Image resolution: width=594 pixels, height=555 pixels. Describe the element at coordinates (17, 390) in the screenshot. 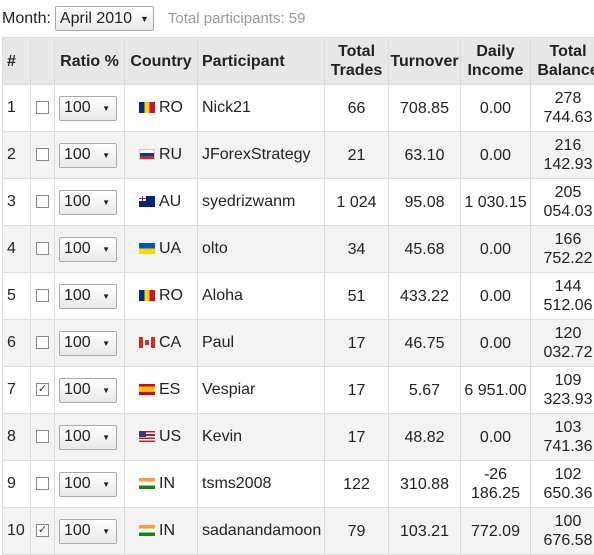

I see `rank-cell: 7` at that location.